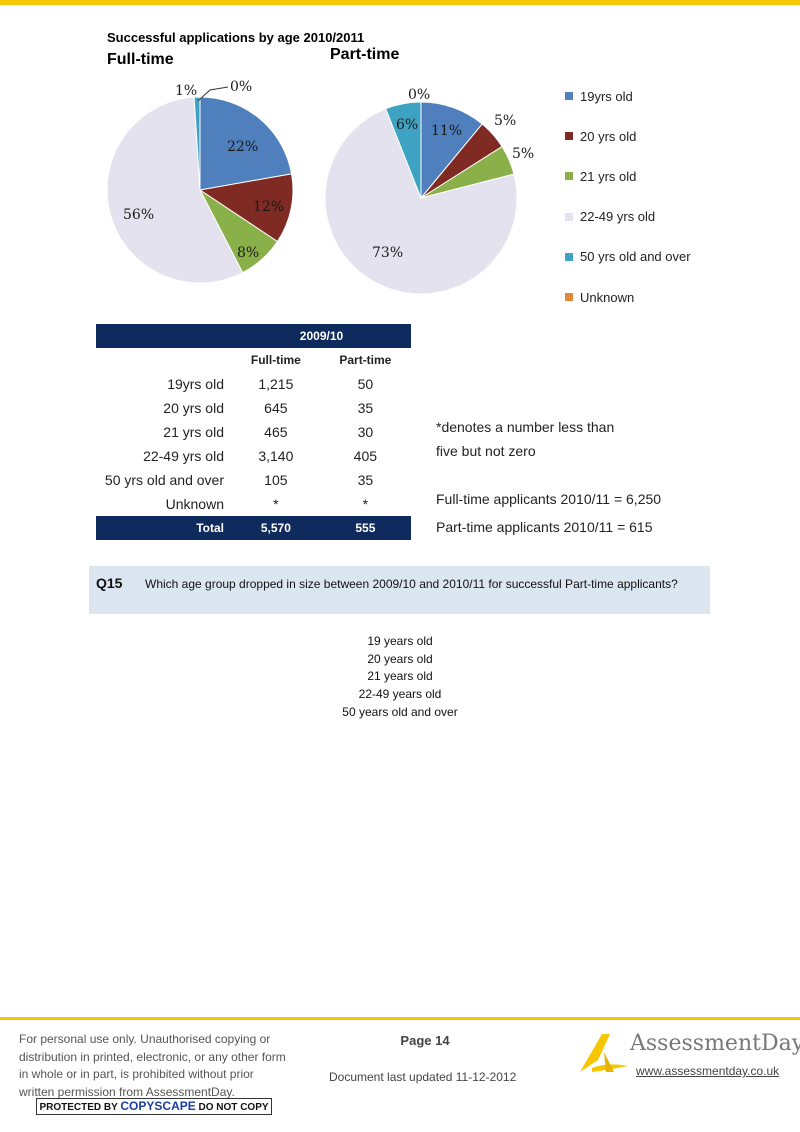  I want to click on website-link: www.assessmentday.co.uk, so click(708, 1071).